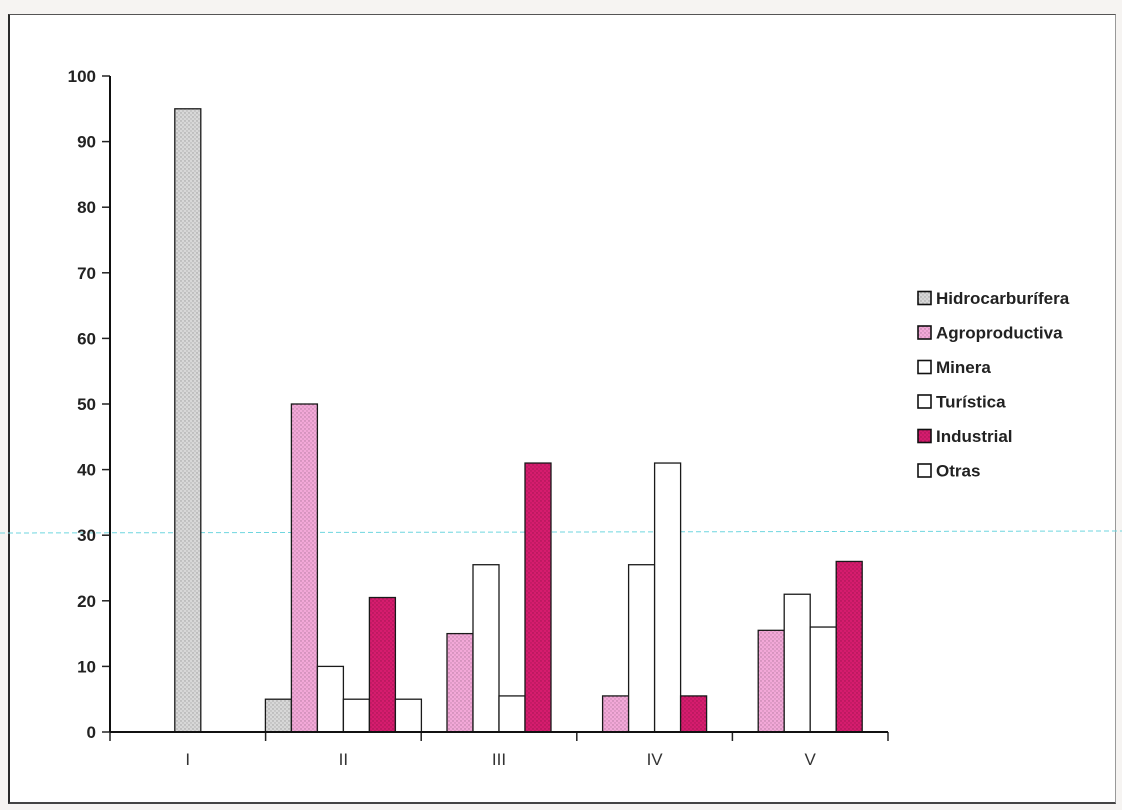 The height and width of the screenshot is (810, 1122). I want to click on y-tick-label: 100, so click(82, 76).